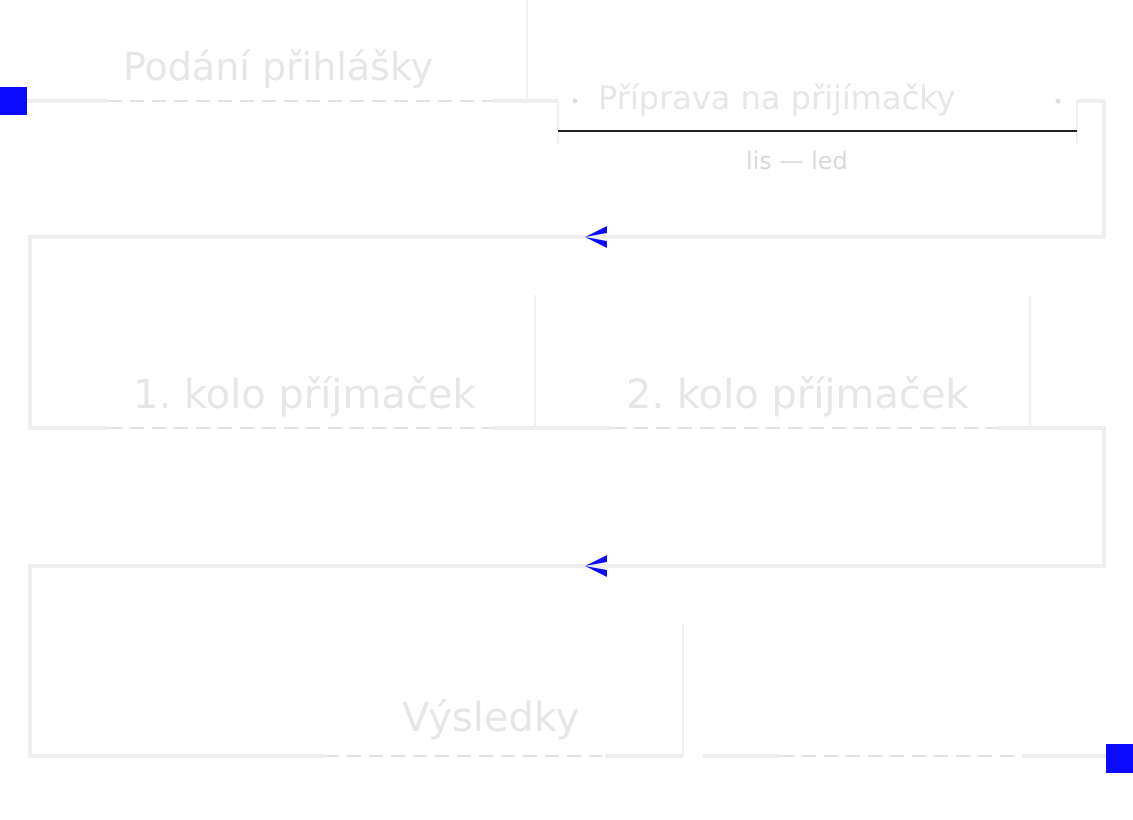 The height and width of the screenshot is (820, 1133). I want to click on start-marker, so click(13, 101).